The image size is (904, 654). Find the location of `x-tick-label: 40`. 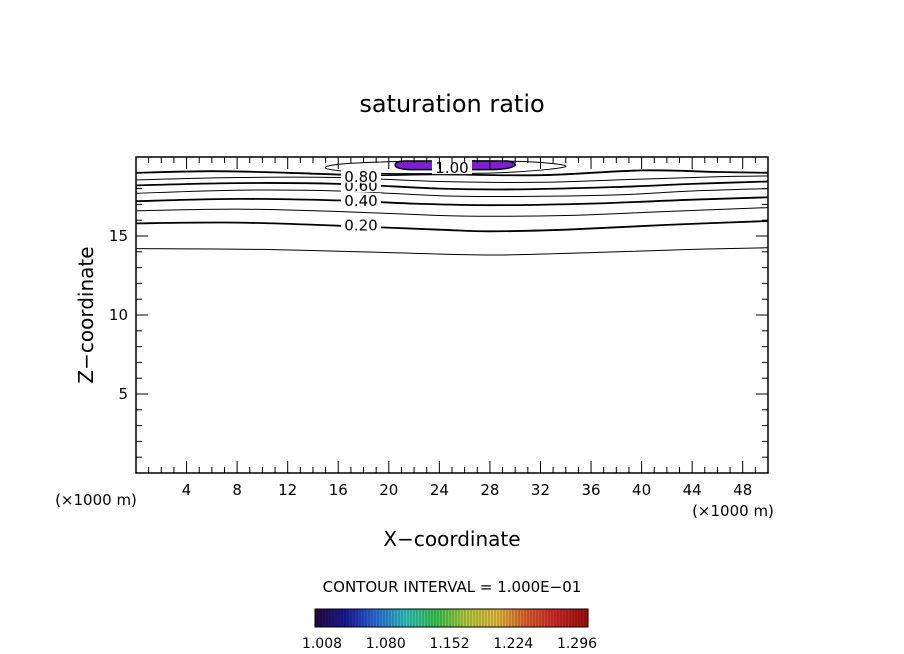

x-tick-label: 40 is located at coordinates (641, 490).